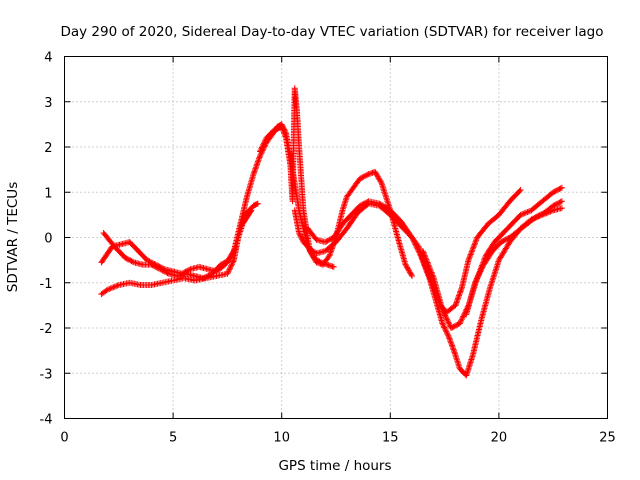 The image size is (640, 480). What do you see at coordinates (48, 148) in the screenshot?
I see `y-tick-label: 2` at bounding box center [48, 148].